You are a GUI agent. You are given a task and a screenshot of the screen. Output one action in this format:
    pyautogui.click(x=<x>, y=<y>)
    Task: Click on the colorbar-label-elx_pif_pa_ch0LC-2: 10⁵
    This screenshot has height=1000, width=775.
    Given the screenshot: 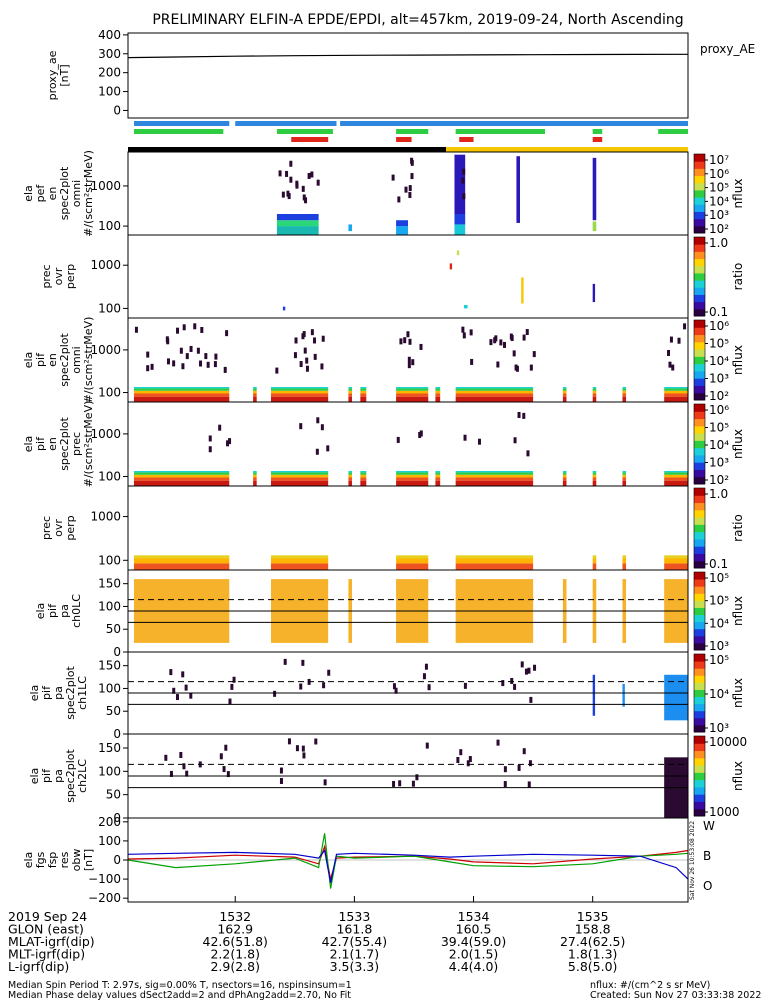 What is the action you would take?
    pyautogui.click(x=719, y=601)
    